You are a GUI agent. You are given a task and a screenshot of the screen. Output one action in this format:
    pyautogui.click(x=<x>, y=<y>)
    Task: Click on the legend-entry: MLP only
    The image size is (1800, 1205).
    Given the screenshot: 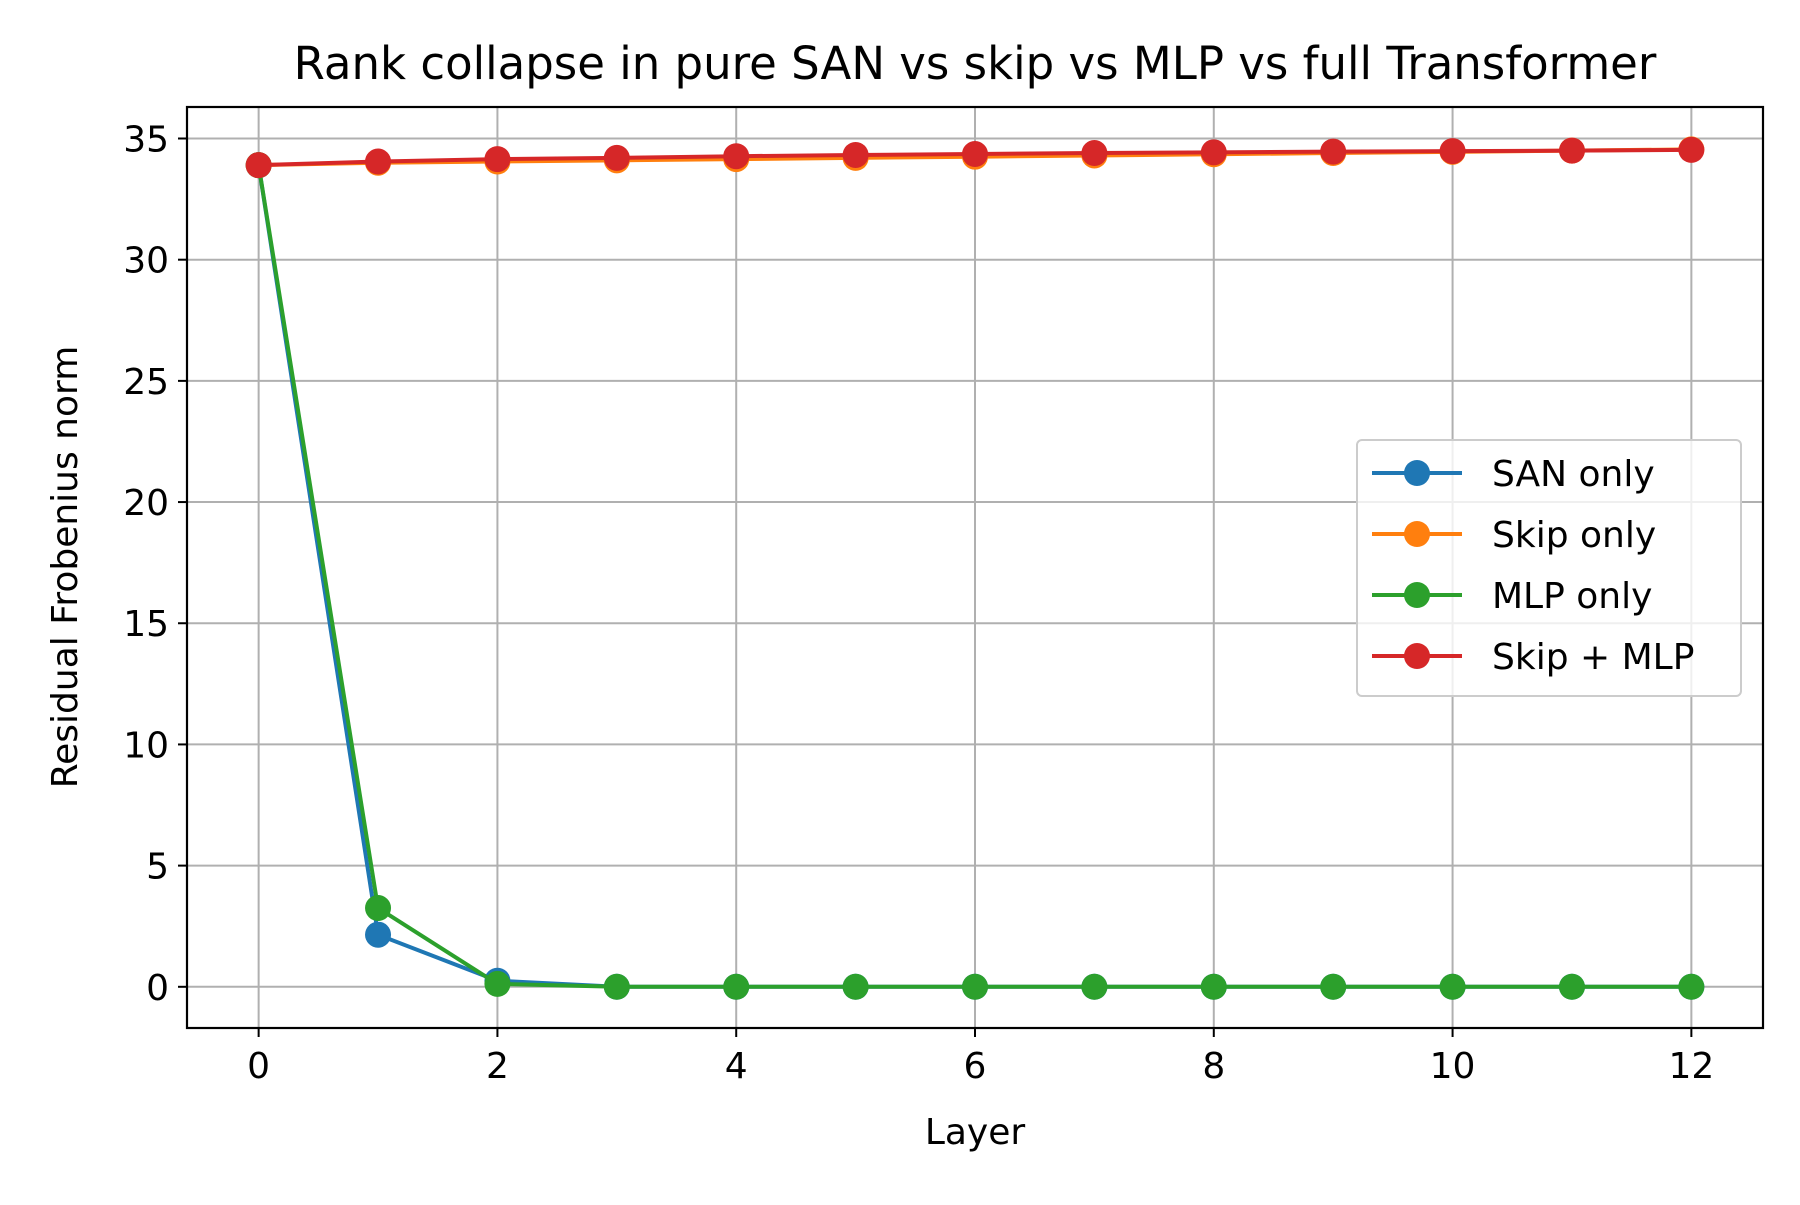 What is the action you would take?
    pyautogui.click(x=1512, y=596)
    